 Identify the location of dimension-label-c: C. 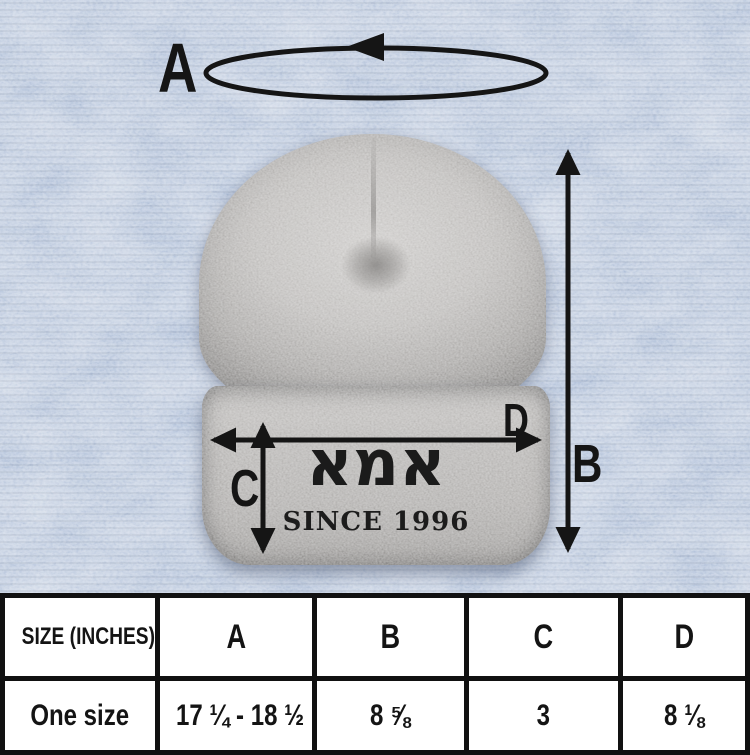
(245, 489).